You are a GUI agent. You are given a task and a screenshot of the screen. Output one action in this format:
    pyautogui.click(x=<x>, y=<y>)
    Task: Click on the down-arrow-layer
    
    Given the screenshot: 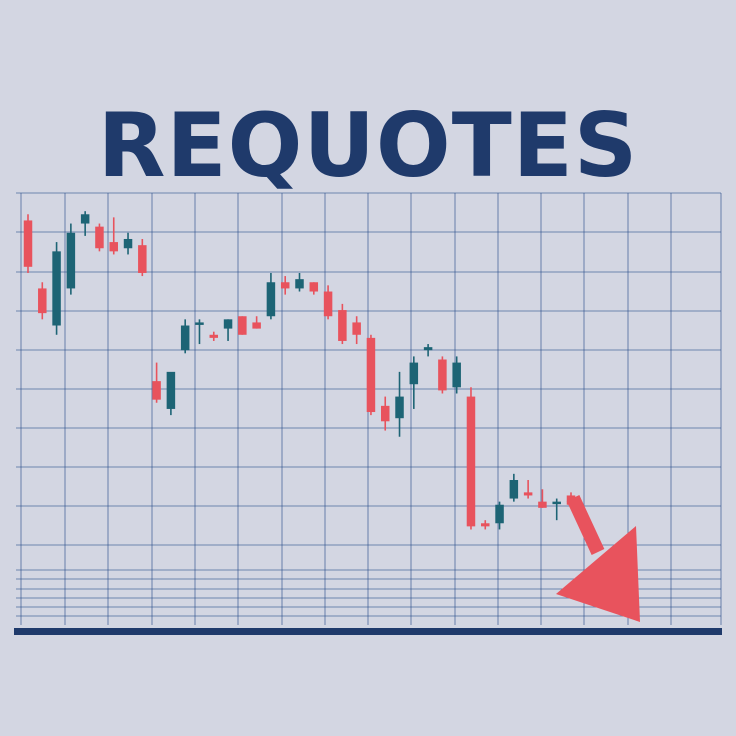 What is the action you would take?
    pyautogui.click(x=598, y=558)
    